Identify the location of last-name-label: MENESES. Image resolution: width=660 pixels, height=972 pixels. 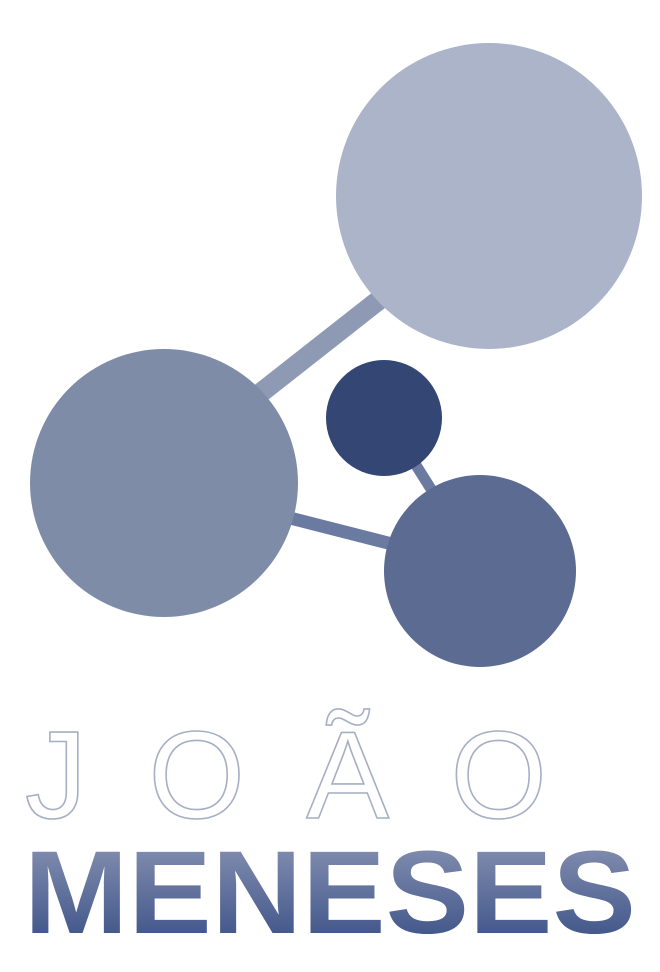
(330, 886).